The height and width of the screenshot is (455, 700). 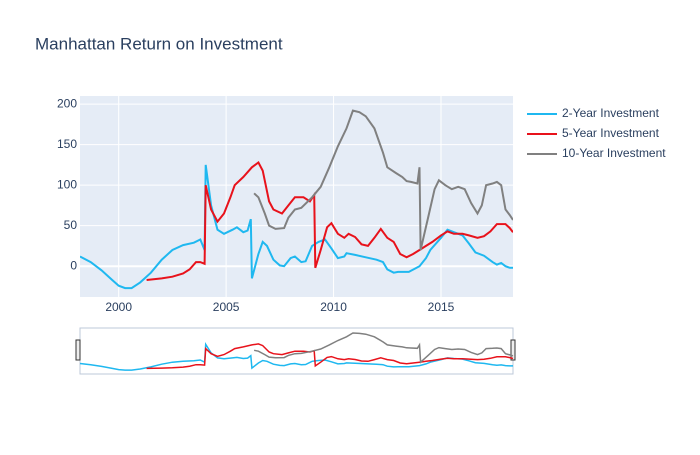 I want to click on chart-title: Manhattan Return on Investment, so click(x=159, y=43).